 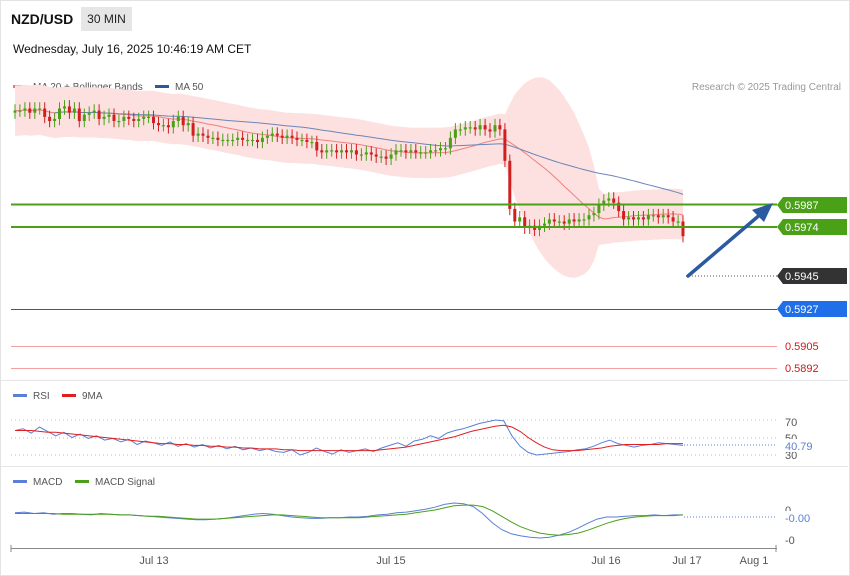 I want to click on projection-arrow-shaft, so click(x=725, y=244).